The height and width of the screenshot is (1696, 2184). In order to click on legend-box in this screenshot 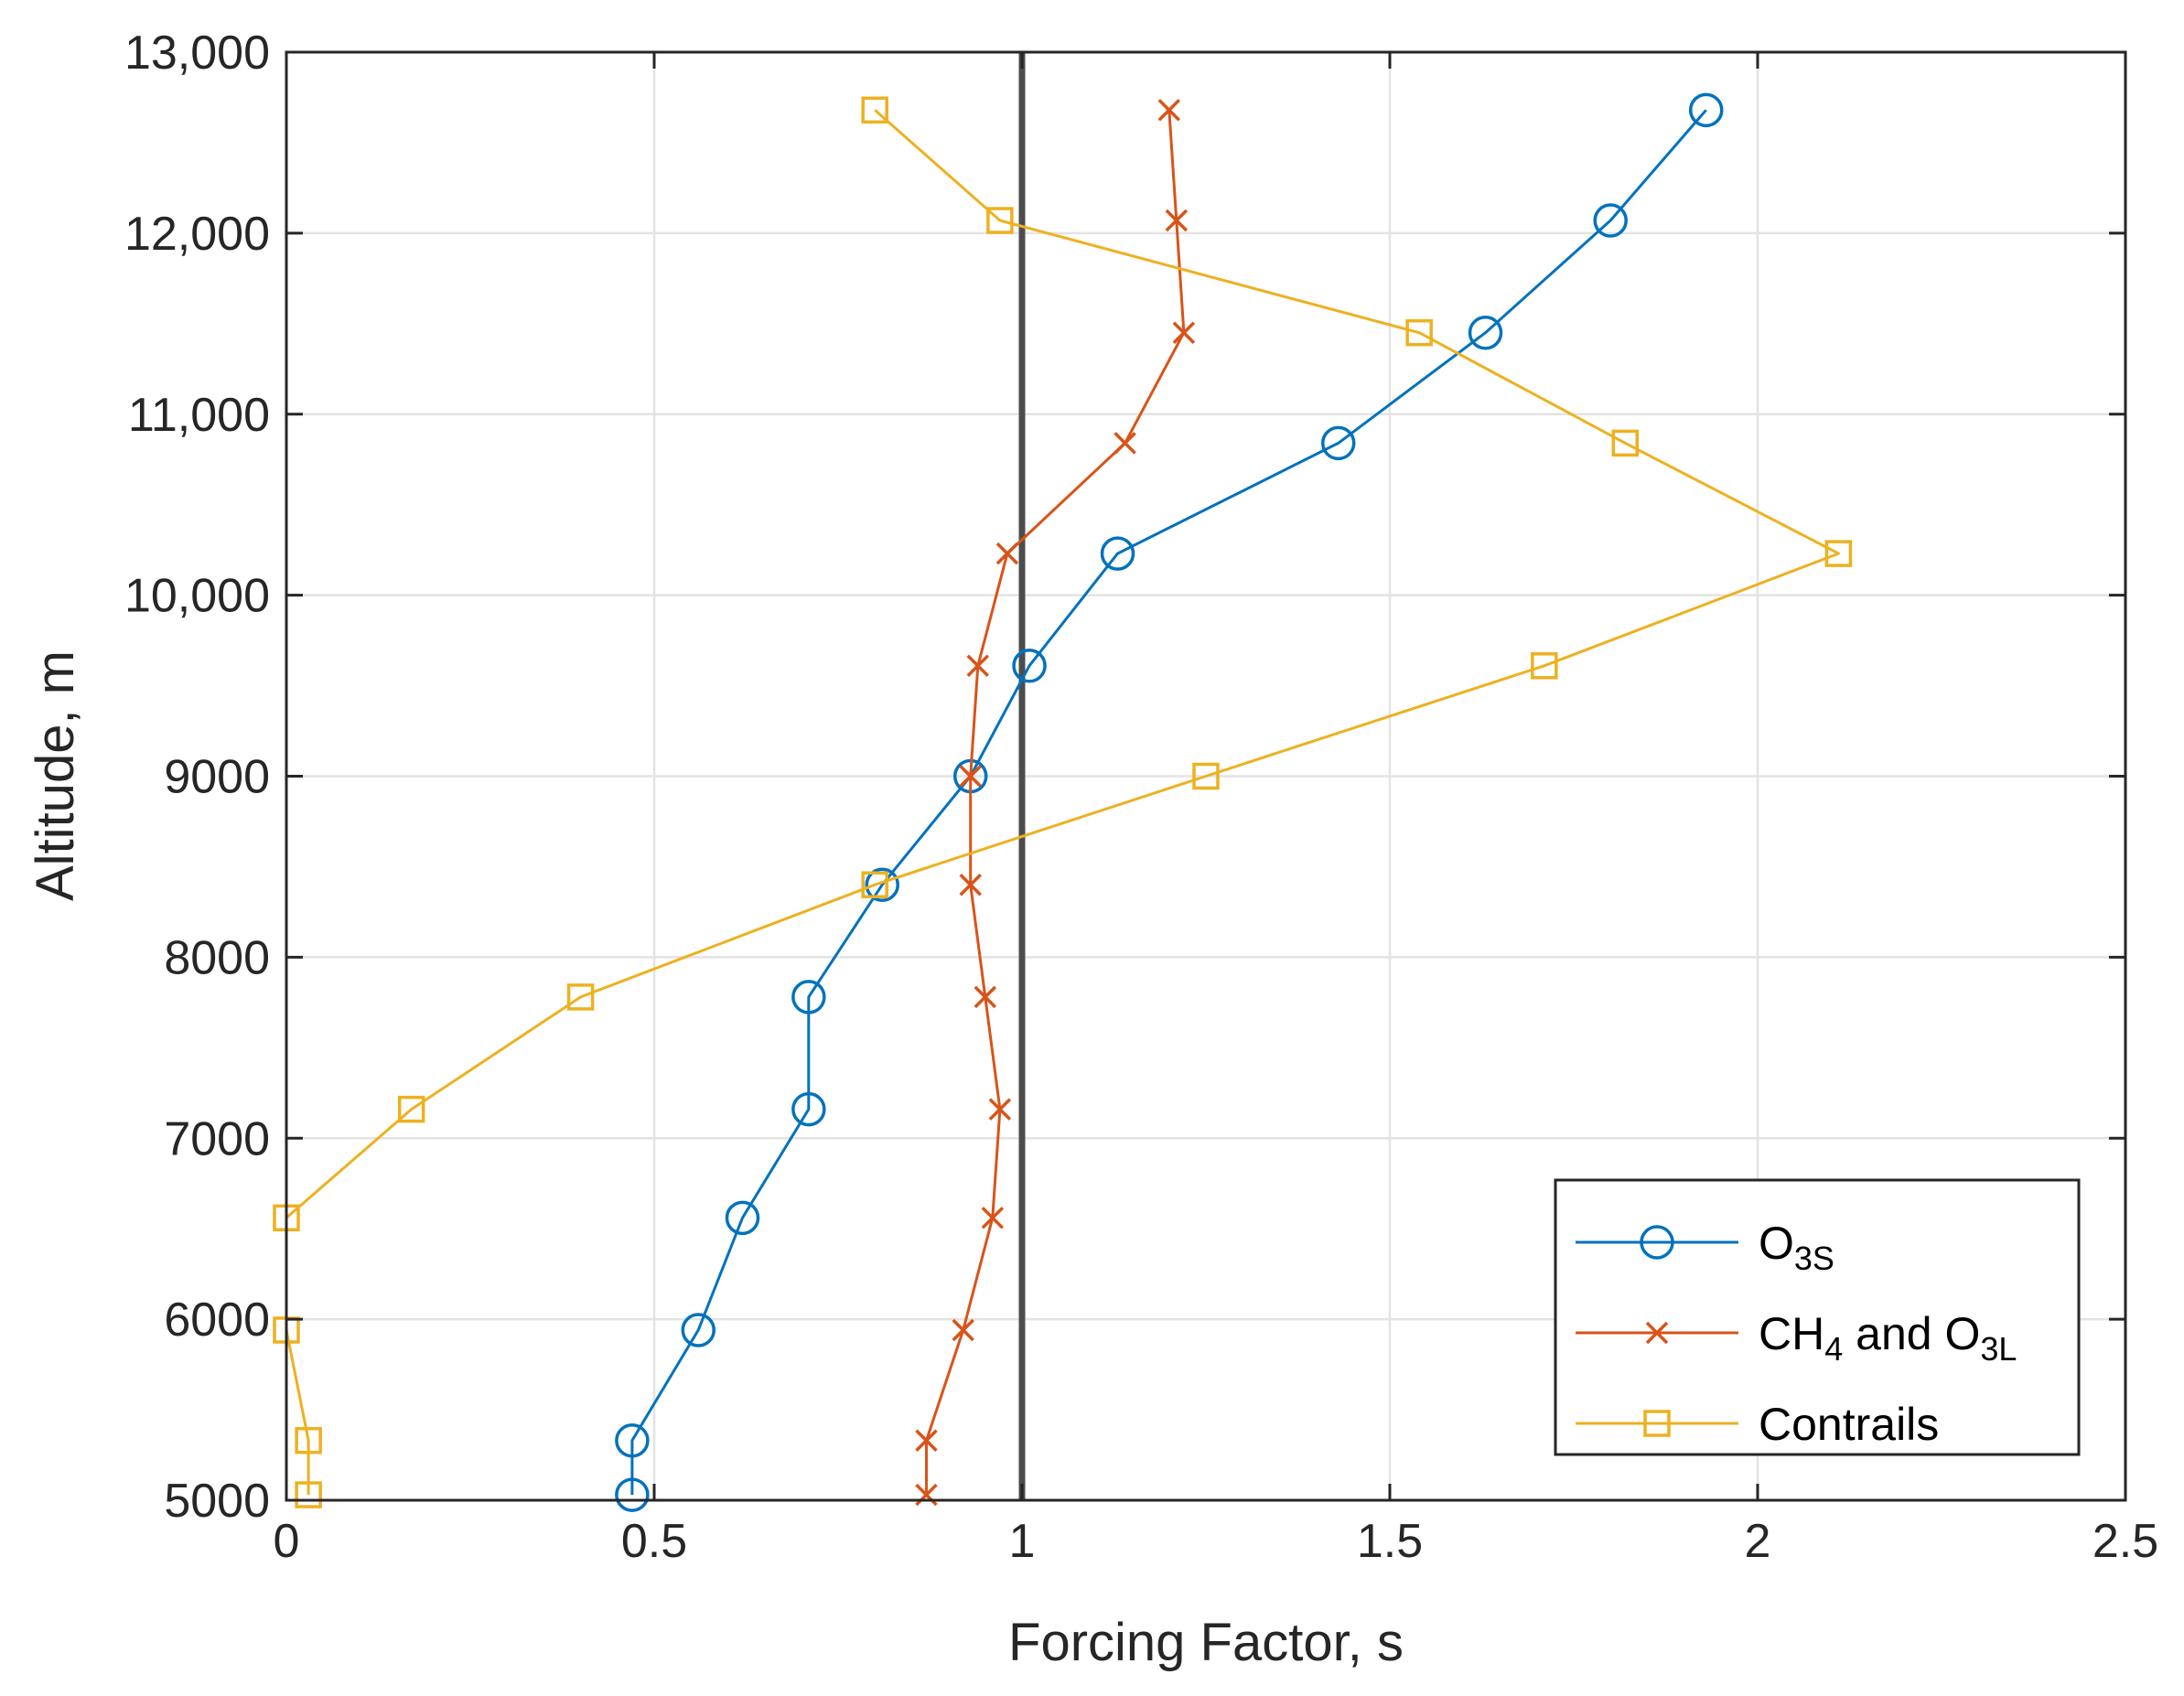, I will do `click(1817, 1317)`.